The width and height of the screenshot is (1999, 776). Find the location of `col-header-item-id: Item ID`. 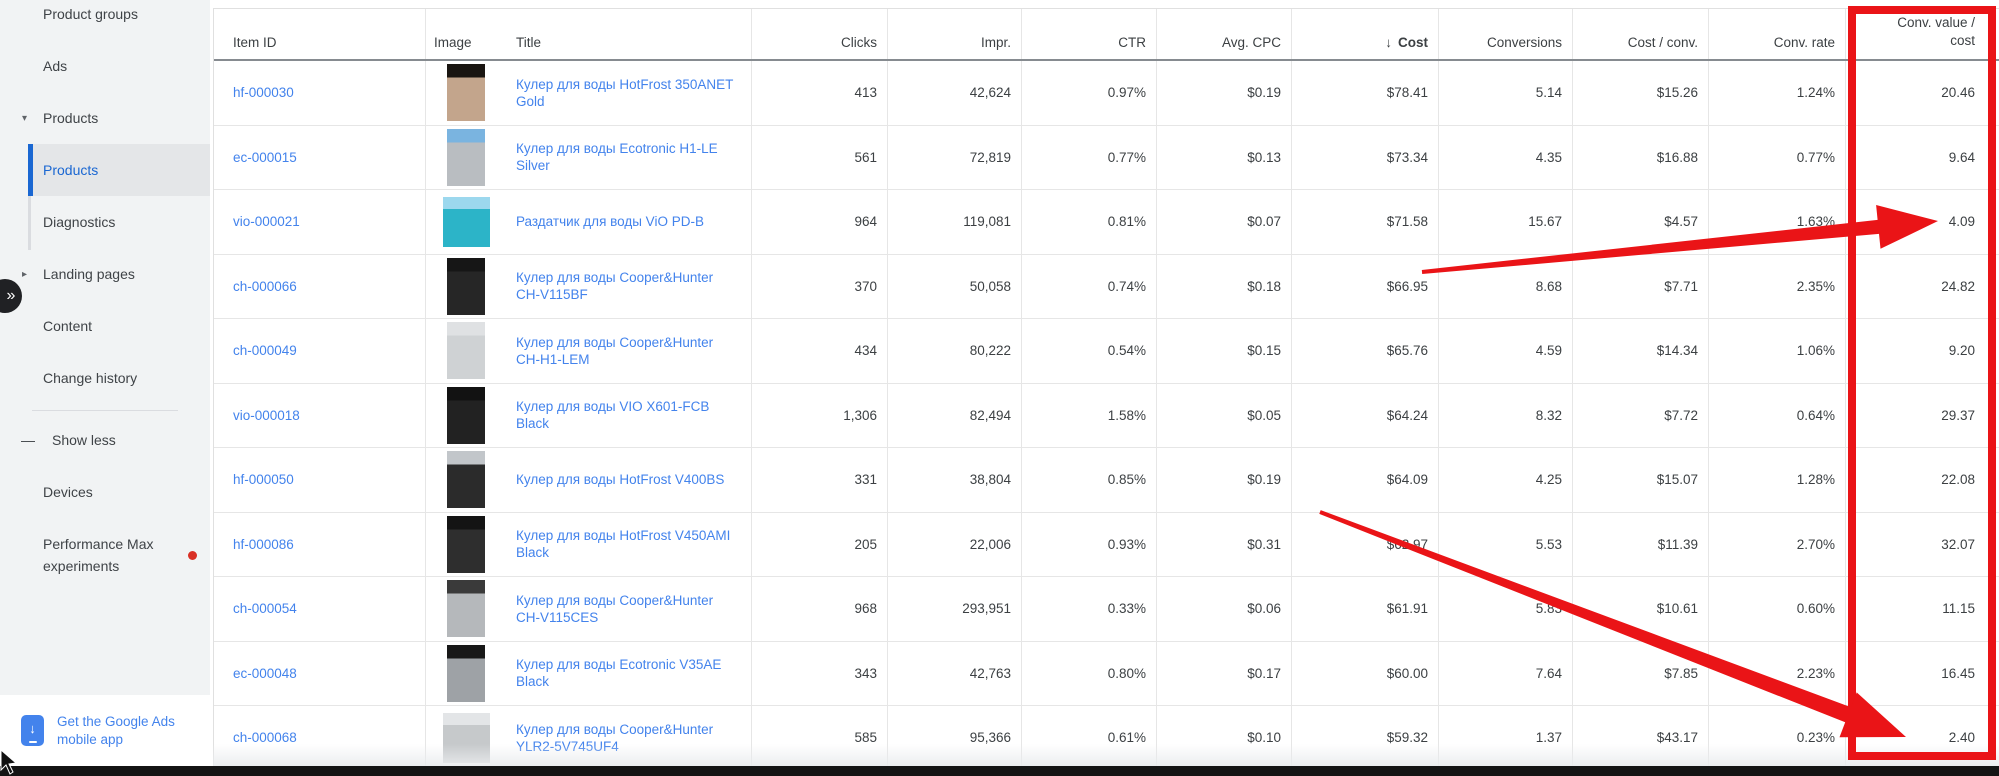

col-header-item-id: Item ID is located at coordinates (255, 42).